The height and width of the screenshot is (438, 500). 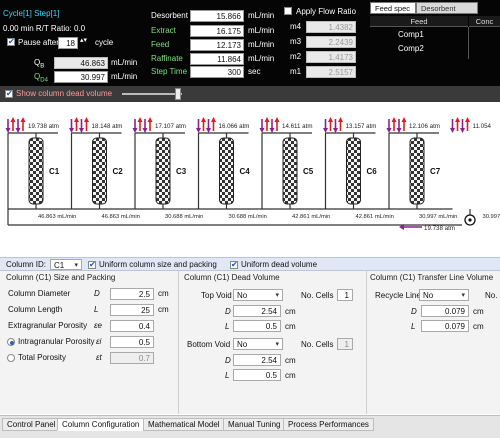 What do you see at coordinates (84, 40) in the screenshot?
I see `pause-spinner-icon: ▴▾` at bounding box center [84, 40].